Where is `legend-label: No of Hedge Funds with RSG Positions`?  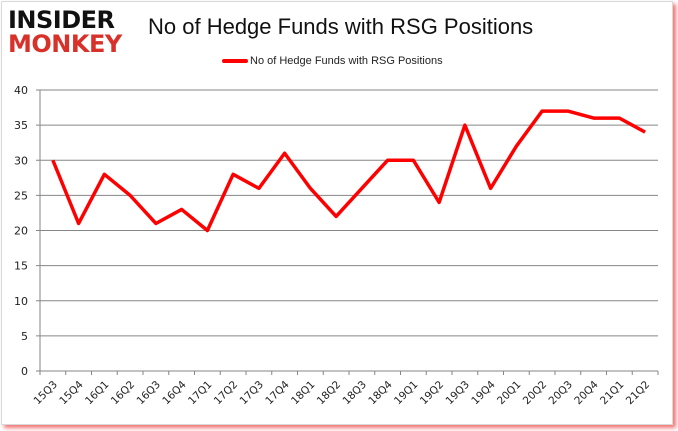 legend-label: No of Hedge Funds with RSG Positions is located at coordinates (346, 61).